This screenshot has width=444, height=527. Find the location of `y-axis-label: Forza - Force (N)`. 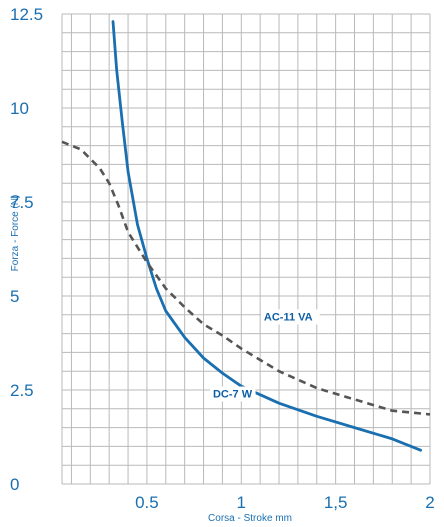

y-axis-label: Forza - Force (N) is located at coordinates (15, 233).